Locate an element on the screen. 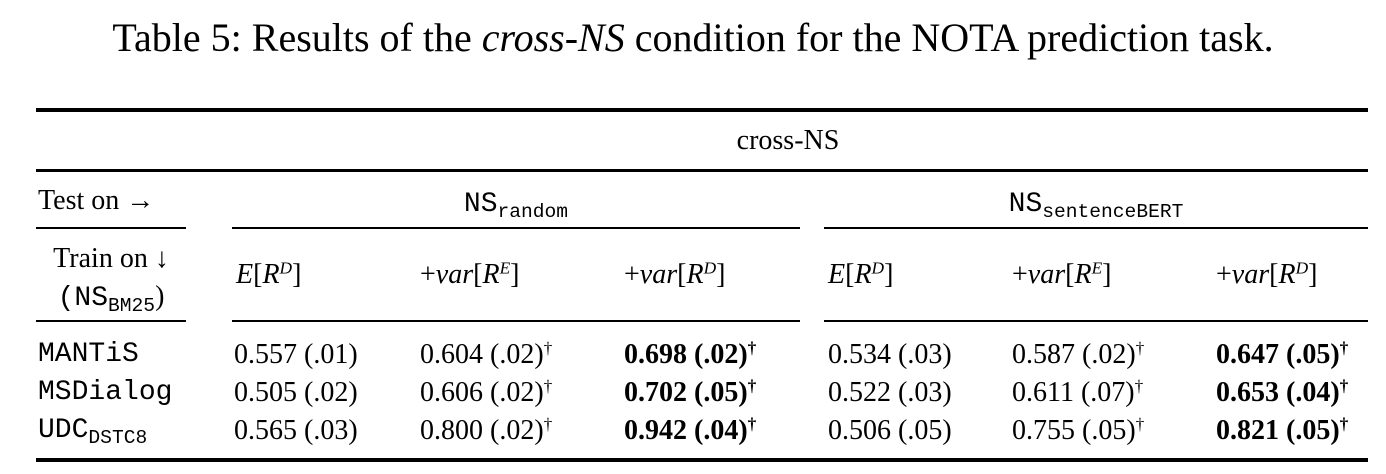 This screenshot has width=1386, height=474. cell-udc-6: 0.821 (.05)† is located at coordinates (1282, 430).